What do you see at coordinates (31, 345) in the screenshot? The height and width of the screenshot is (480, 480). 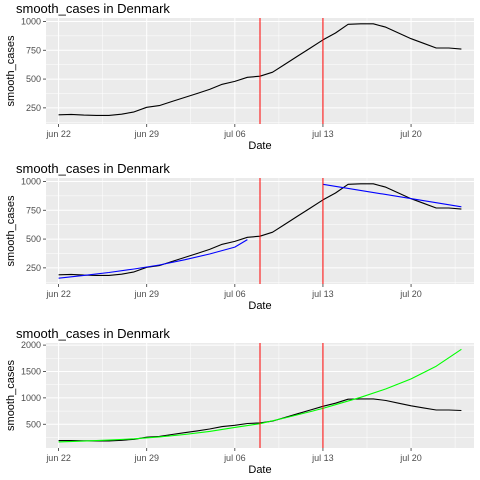 I see `y-tick-label: 2000` at bounding box center [31, 345].